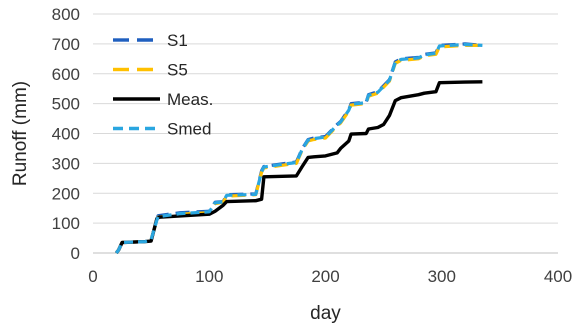  Describe the element at coordinates (66, 223) in the screenshot. I see `y-tick-label: 100` at that location.